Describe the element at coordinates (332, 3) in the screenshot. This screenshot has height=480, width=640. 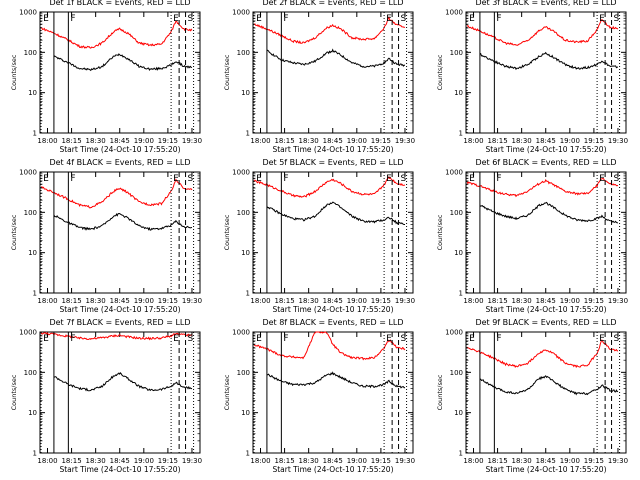
I see `panel-title: Det 2f BLACK = Events, RED = LLD` at that location.